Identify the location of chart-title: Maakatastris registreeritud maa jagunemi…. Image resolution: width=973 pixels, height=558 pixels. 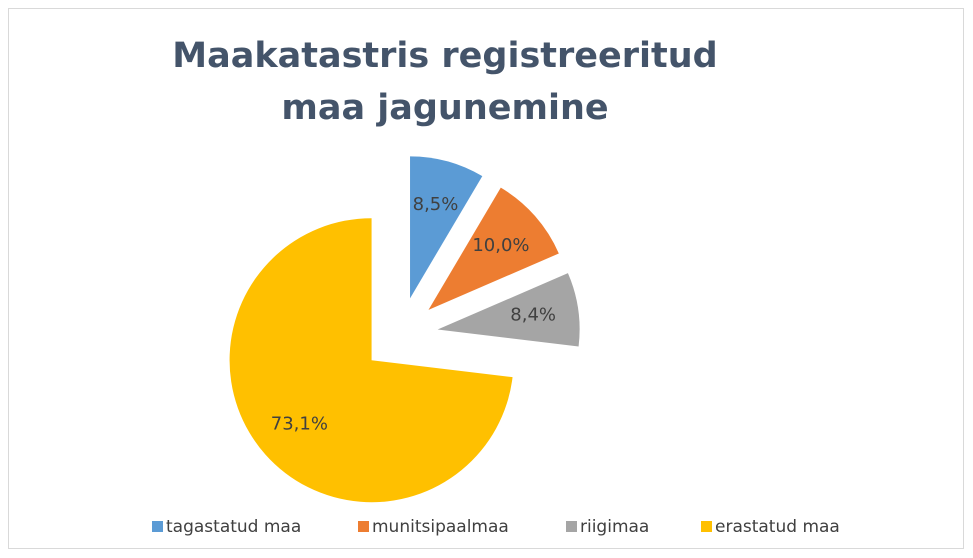
(445, 82).